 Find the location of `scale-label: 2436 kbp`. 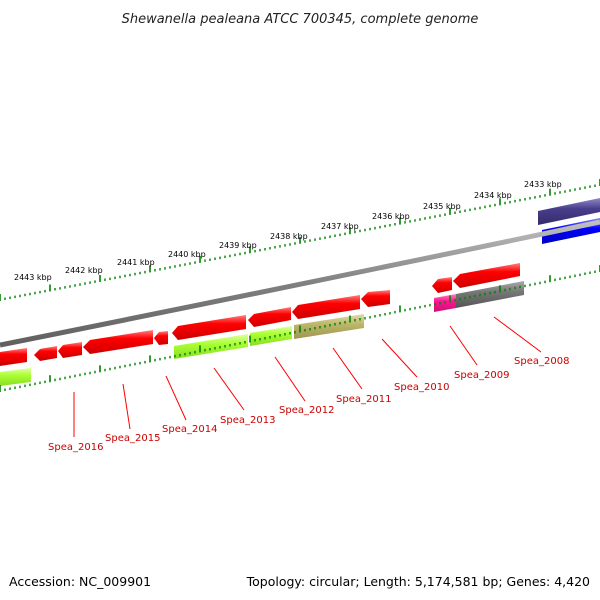

scale-label: 2436 kbp is located at coordinates (391, 216).